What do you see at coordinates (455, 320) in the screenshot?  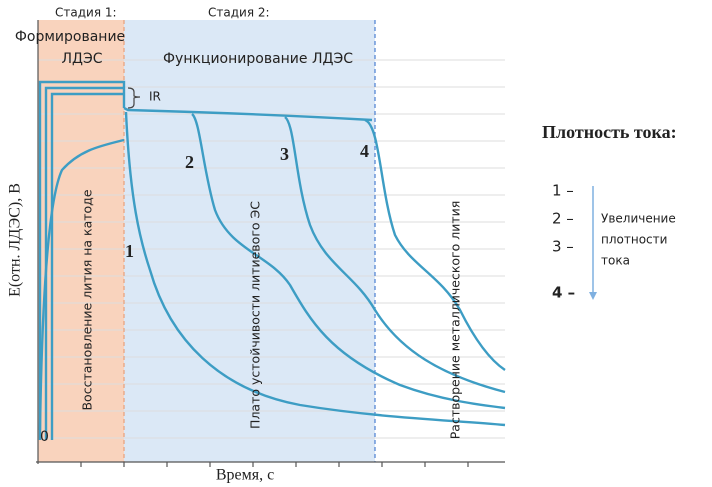 I see `region-text: Растворение металлического лития` at bounding box center [455, 320].